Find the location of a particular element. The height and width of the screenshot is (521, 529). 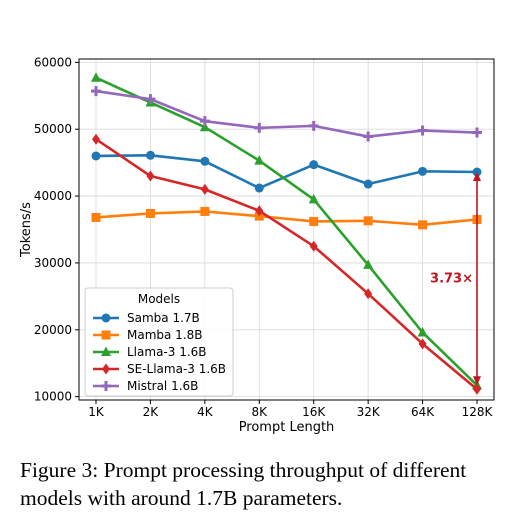

legend-label: Mistral 1.6B is located at coordinates (162, 386).